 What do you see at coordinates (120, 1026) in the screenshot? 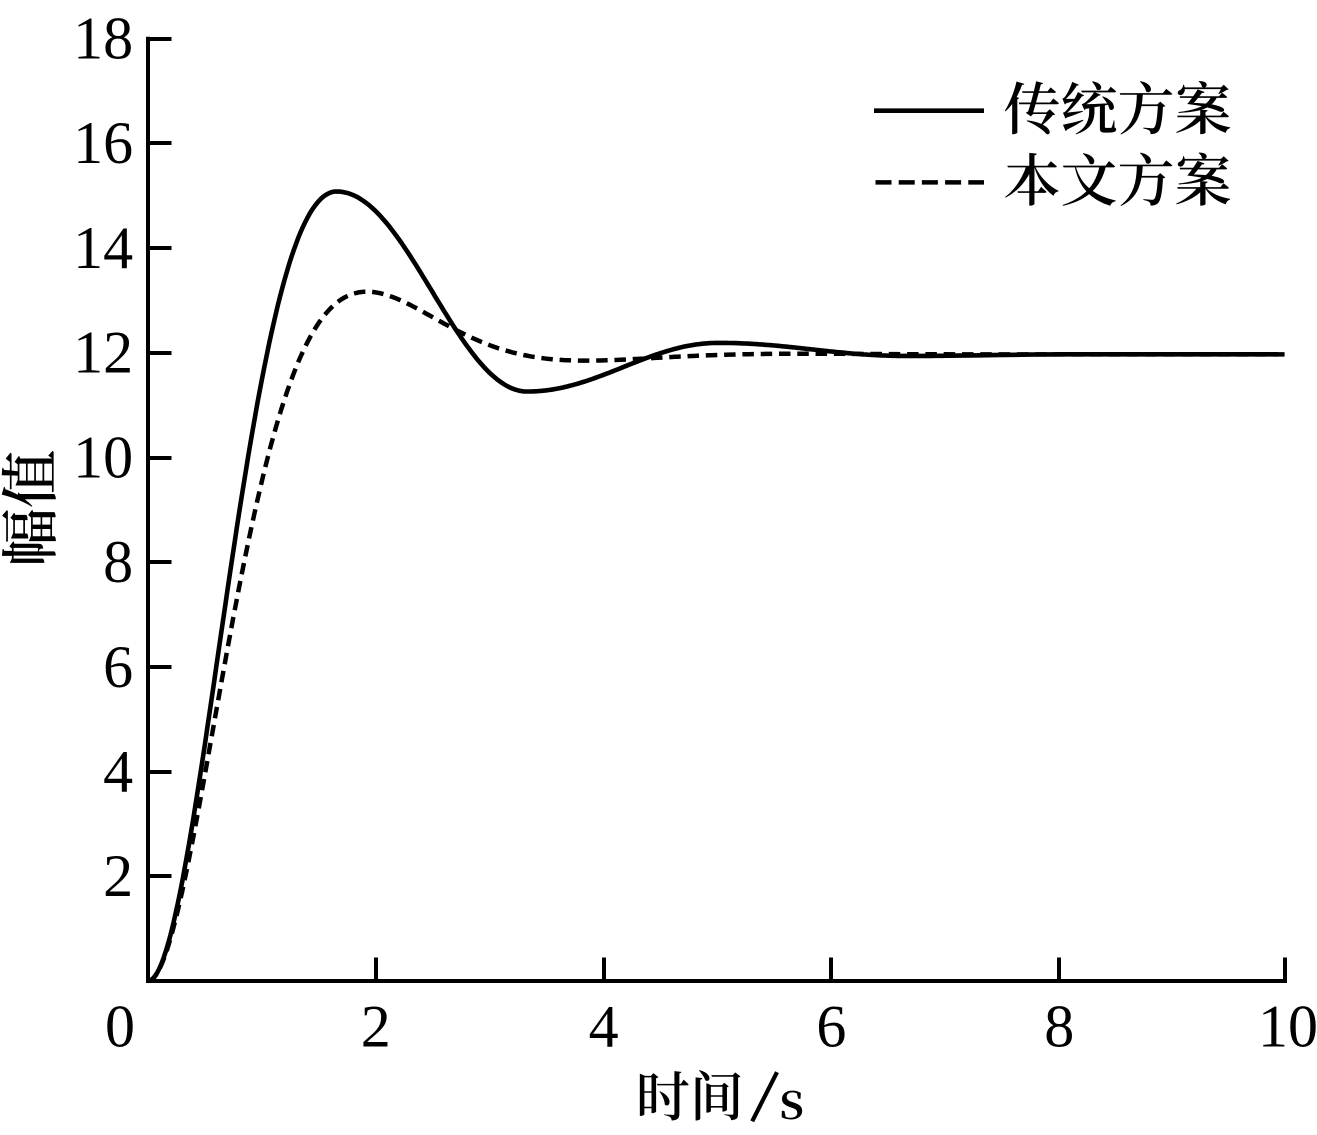
I see `svg-text: 0` at bounding box center [120, 1026].